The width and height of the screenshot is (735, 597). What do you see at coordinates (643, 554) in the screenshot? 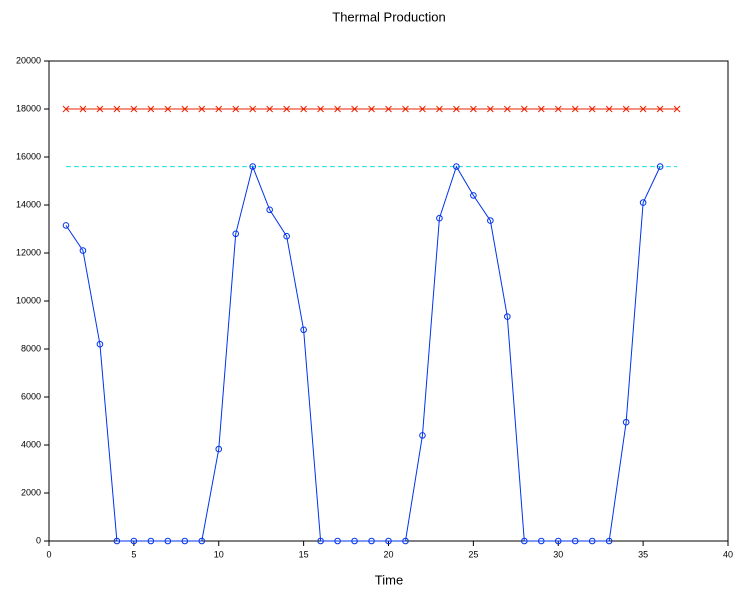
I see `x-tick-label: 35` at bounding box center [643, 554].